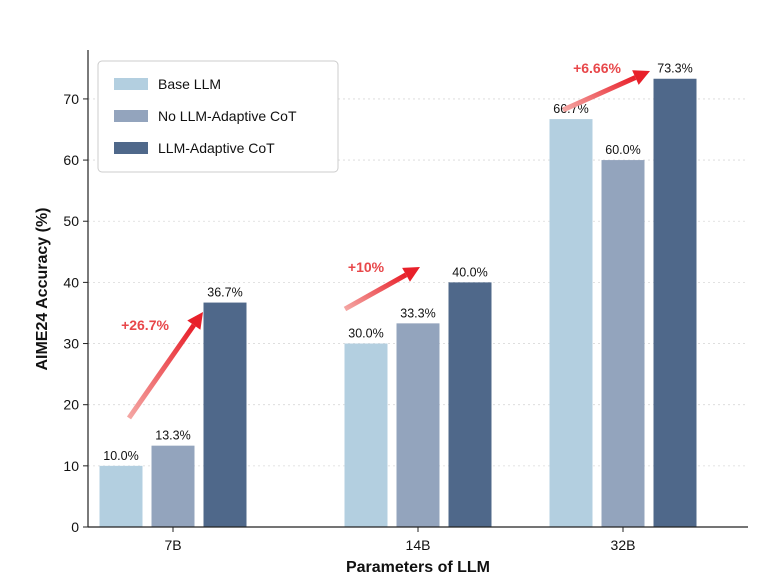 This screenshot has height=585, width=768. What do you see at coordinates (71, 344) in the screenshot?
I see `y-tick-label: 30` at bounding box center [71, 344].